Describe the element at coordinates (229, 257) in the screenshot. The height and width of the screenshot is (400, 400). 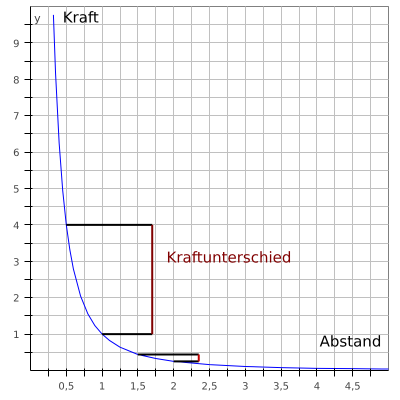
I see `annotation: Kraftunterschied` at that location.